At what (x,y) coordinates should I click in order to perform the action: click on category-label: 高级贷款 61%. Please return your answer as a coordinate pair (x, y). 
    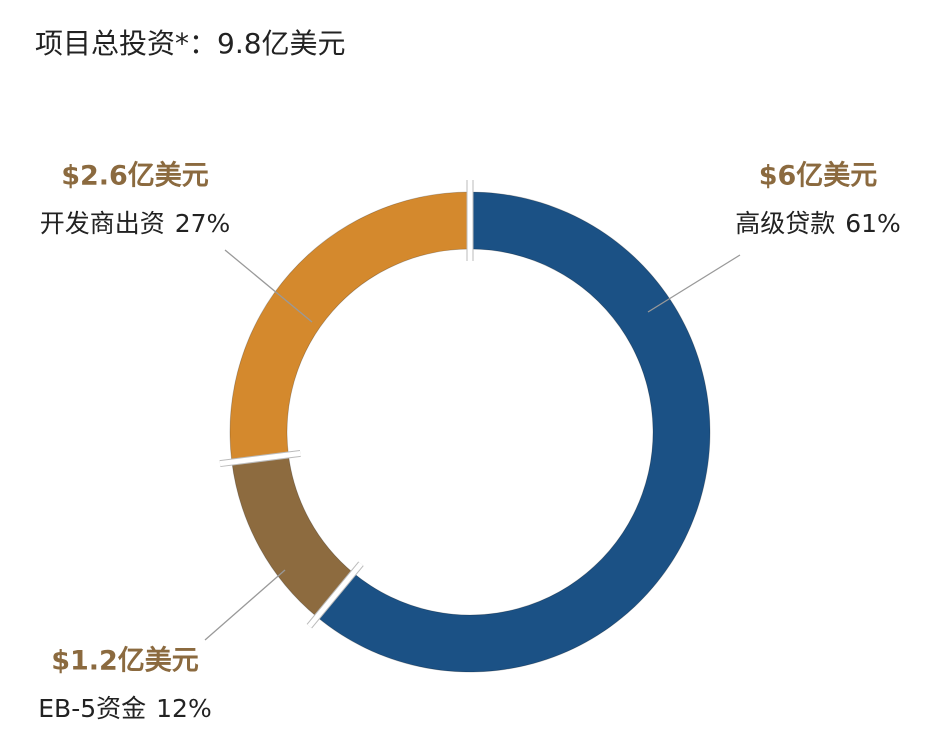
    Looking at the image, I should click on (818, 223).